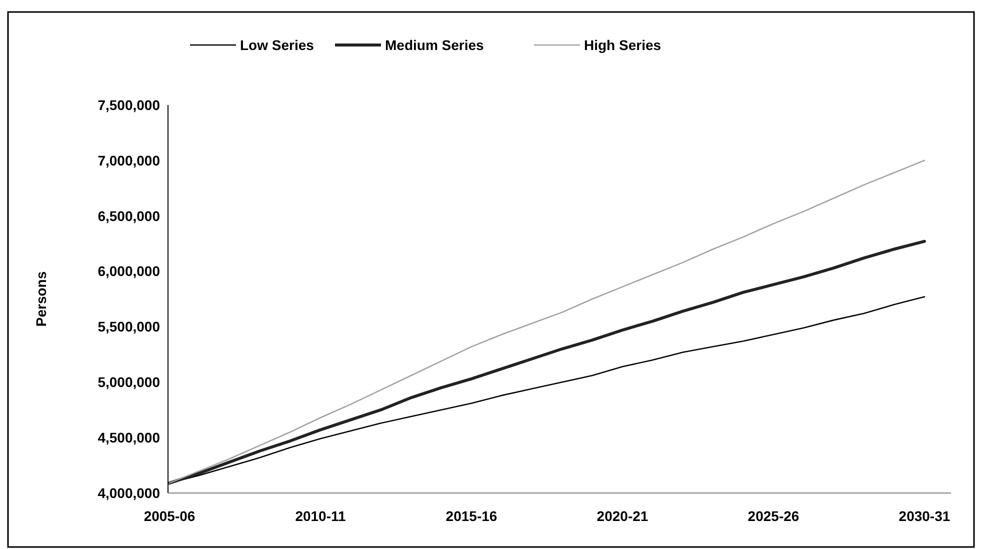 This screenshot has height=549, width=981. Describe the element at coordinates (277, 44) in the screenshot. I see `legend-label: Low Series` at that location.